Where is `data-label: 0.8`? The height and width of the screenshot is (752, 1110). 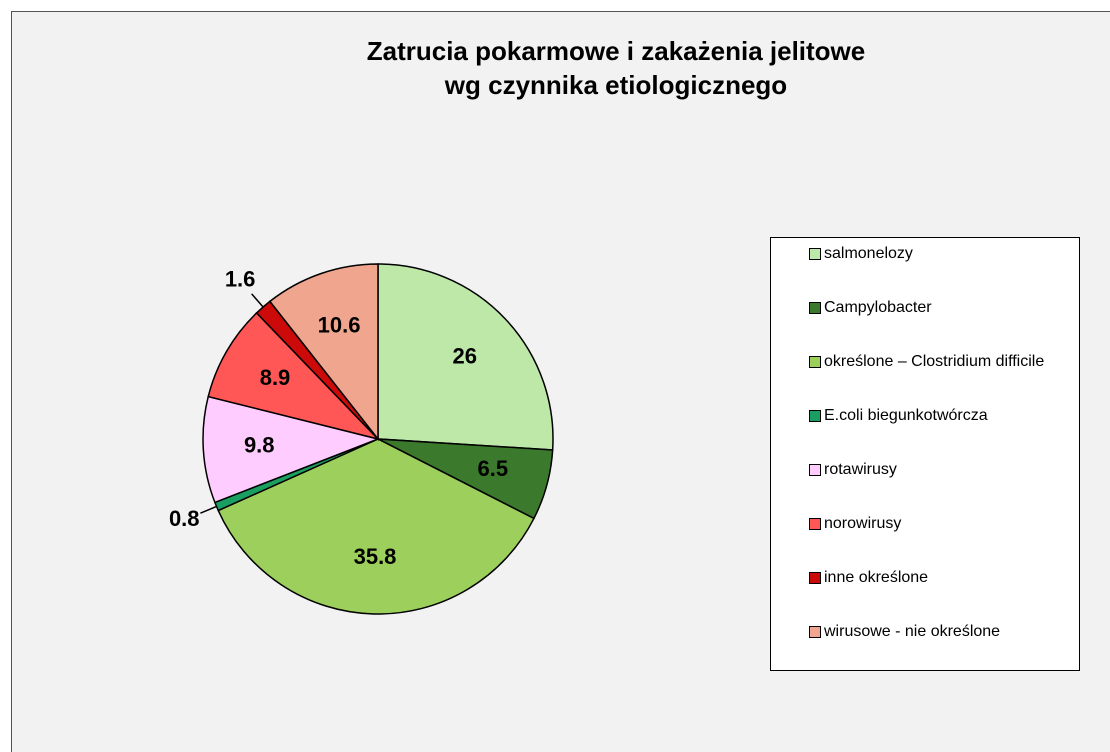
data-label: 0.8 is located at coordinates (184, 518).